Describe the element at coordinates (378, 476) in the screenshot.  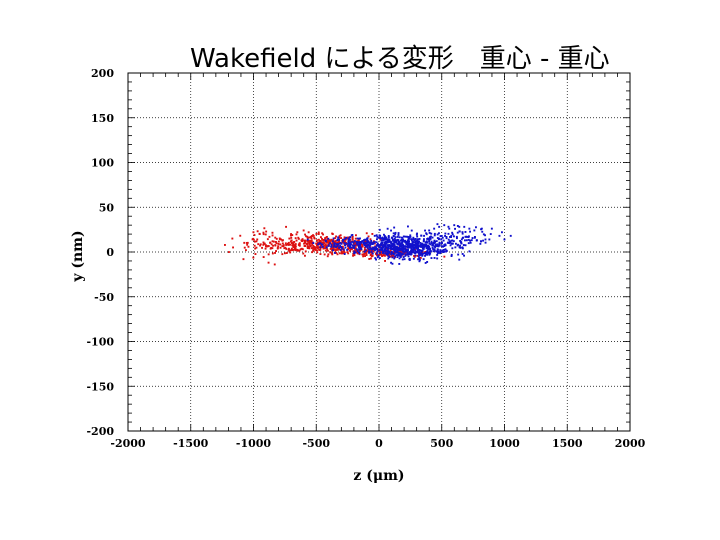
I see `x-axis-label: z (μm)` at that location.